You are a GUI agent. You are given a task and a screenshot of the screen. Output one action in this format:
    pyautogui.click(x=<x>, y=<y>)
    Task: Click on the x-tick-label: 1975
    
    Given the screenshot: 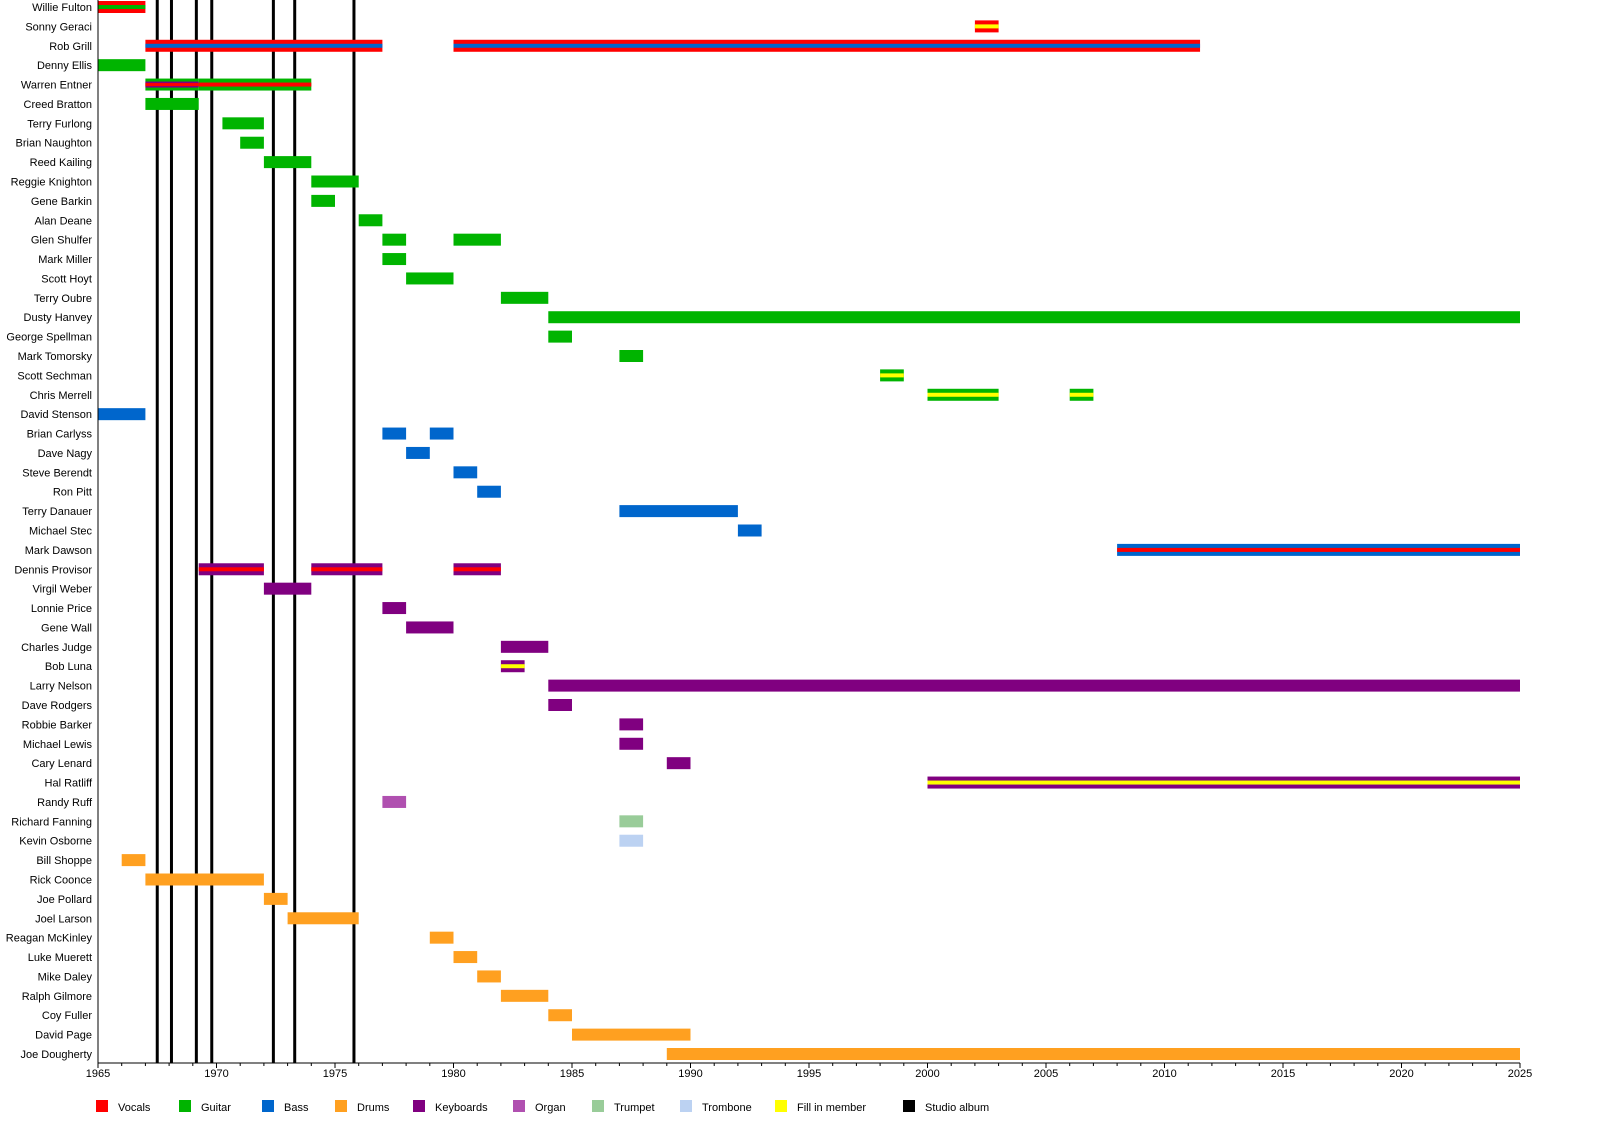 What is the action you would take?
    pyautogui.click(x=335, y=1074)
    